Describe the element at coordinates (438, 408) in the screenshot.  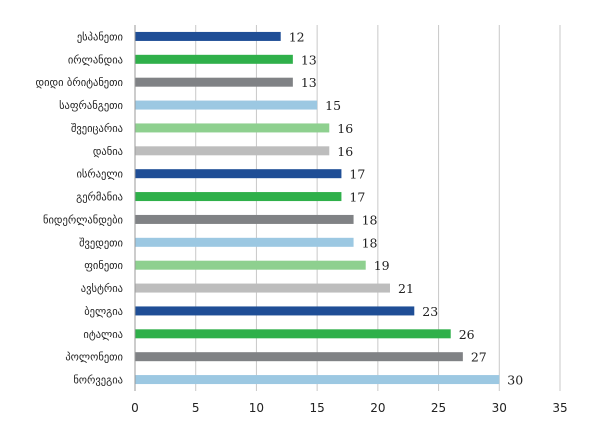
I see `x-tick-label: 25` at that location.